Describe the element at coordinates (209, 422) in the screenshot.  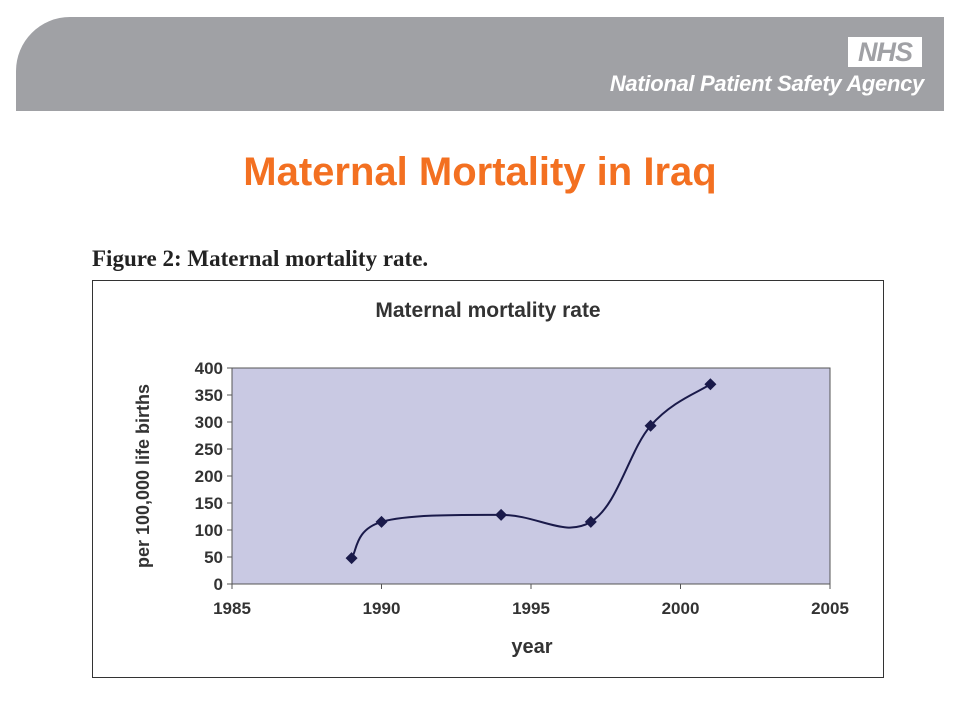
I see `y-tick-label: 300` at that location.